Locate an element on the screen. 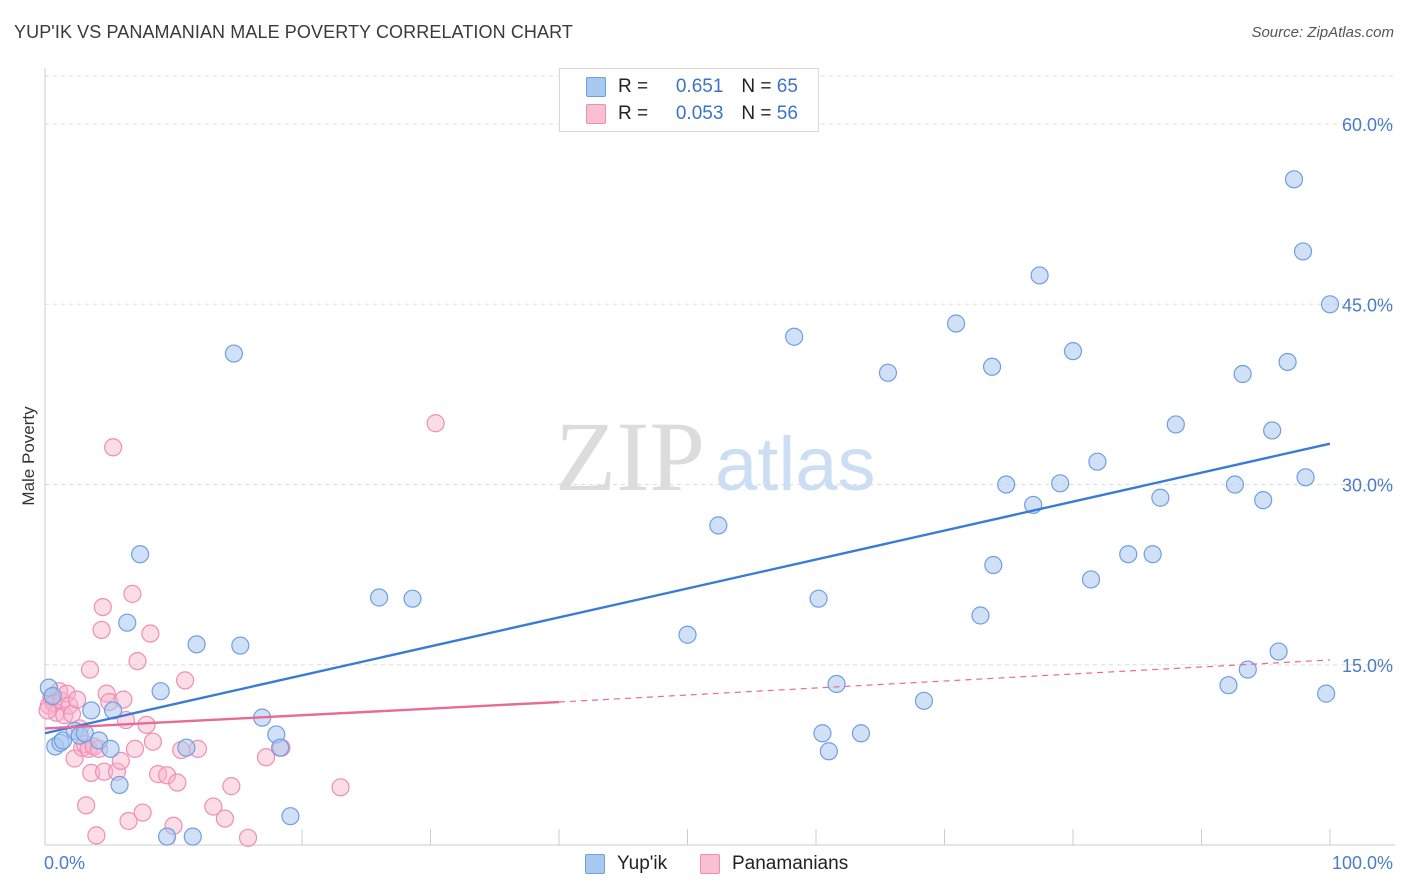  y-tick-label: 45.0% is located at coordinates (1367, 305).